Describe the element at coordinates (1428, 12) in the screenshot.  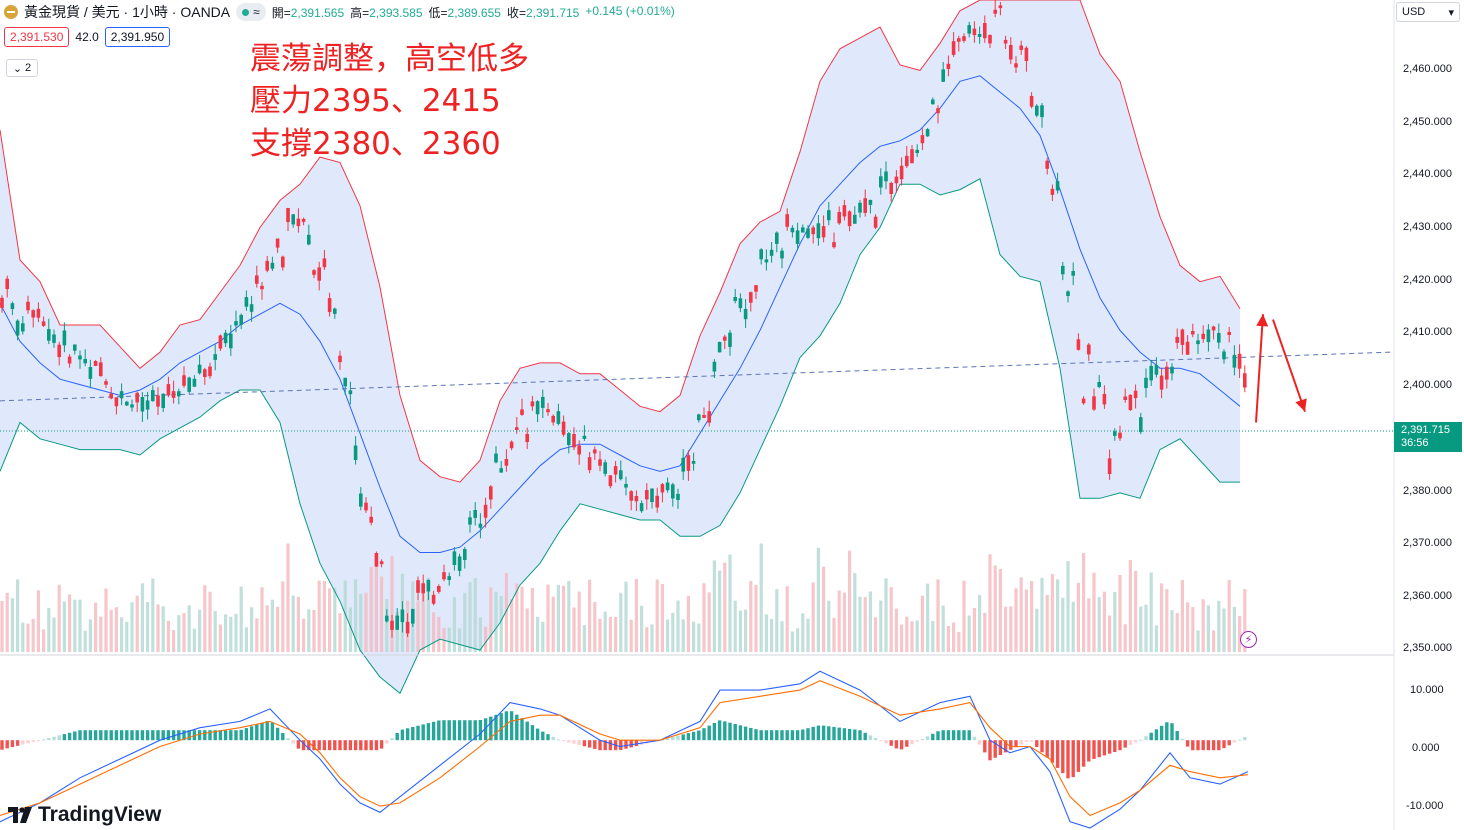
I see `currency-select: USD ▾` at that location.